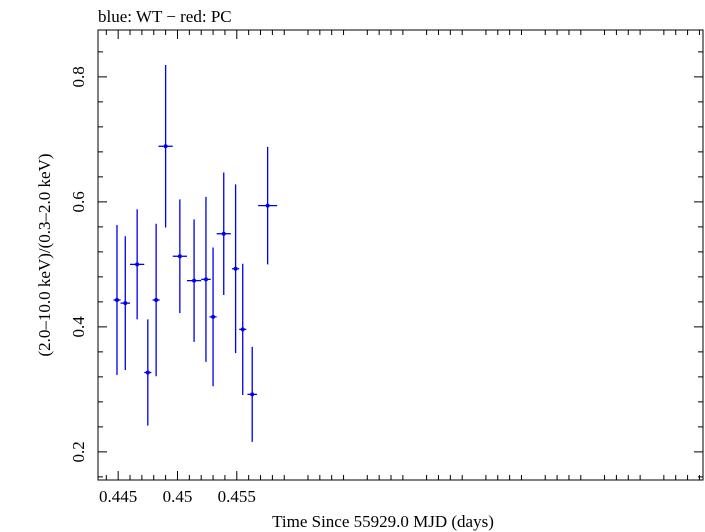 The image size is (705, 532). What do you see at coordinates (78, 201) in the screenshot?
I see `y-tick-label: 0.6` at bounding box center [78, 201].